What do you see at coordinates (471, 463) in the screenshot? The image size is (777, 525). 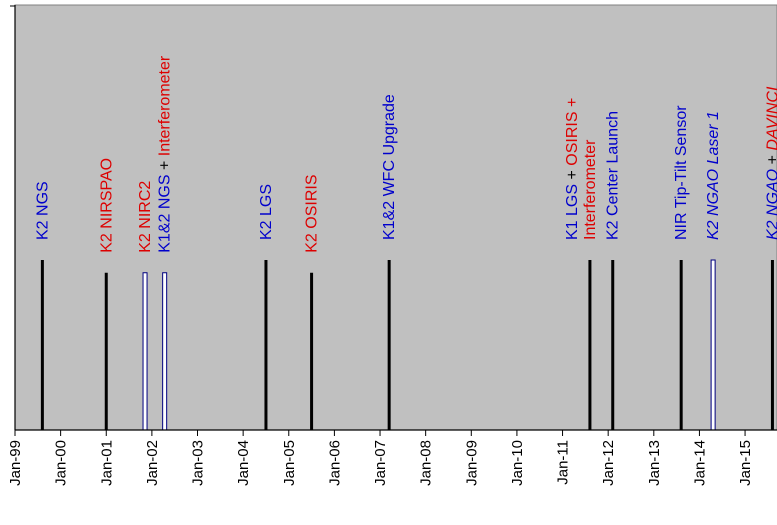 I see `x-tick-label: Jan-09` at bounding box center [471, 463].